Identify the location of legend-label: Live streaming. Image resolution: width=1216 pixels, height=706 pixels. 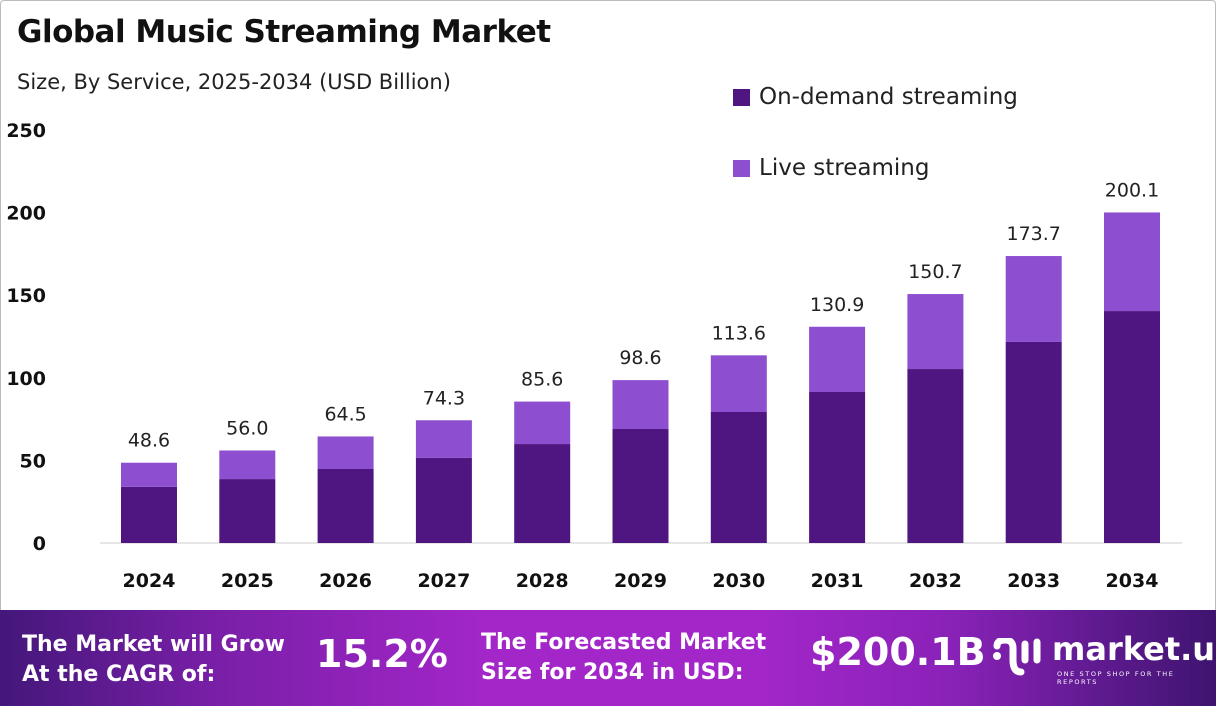
(844, 168).